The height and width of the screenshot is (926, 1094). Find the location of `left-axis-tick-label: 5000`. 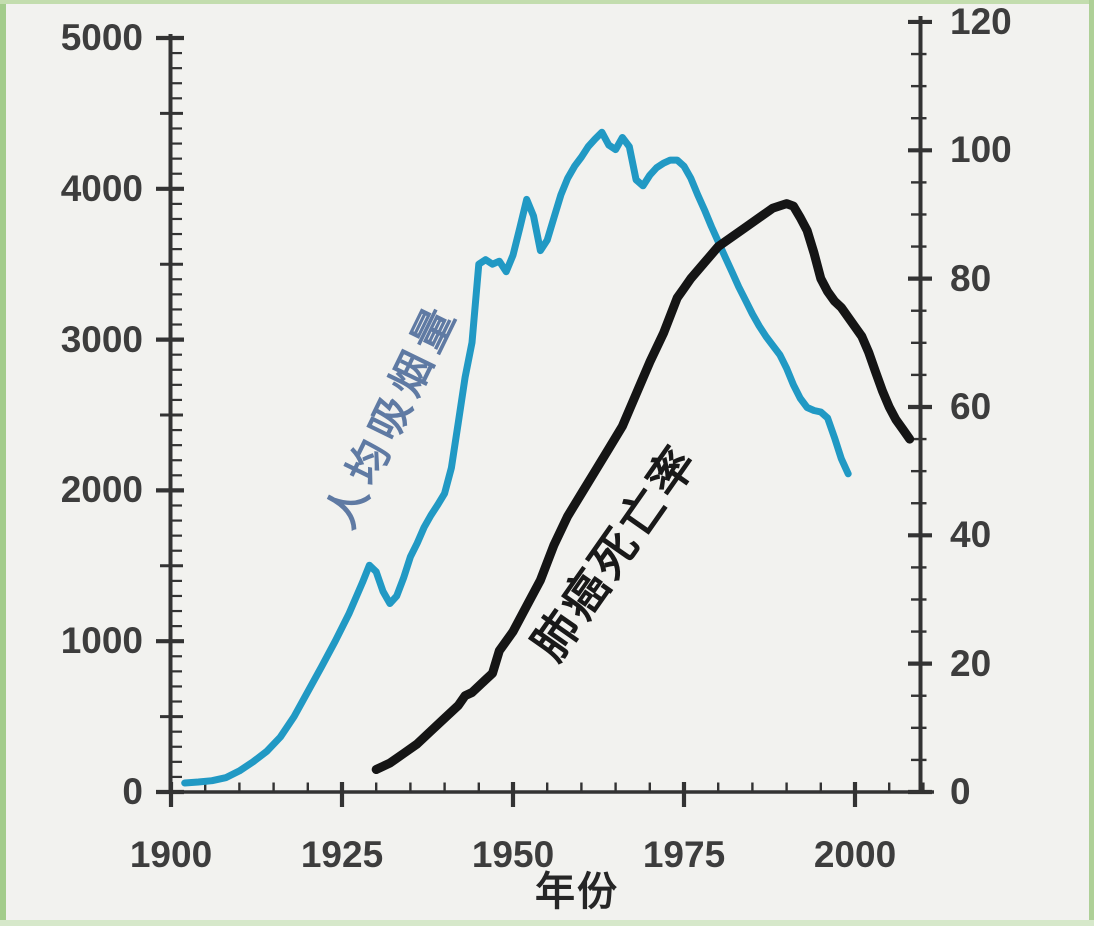

left-axis-tick-label: 5000 is located at coordinates (101, 37).